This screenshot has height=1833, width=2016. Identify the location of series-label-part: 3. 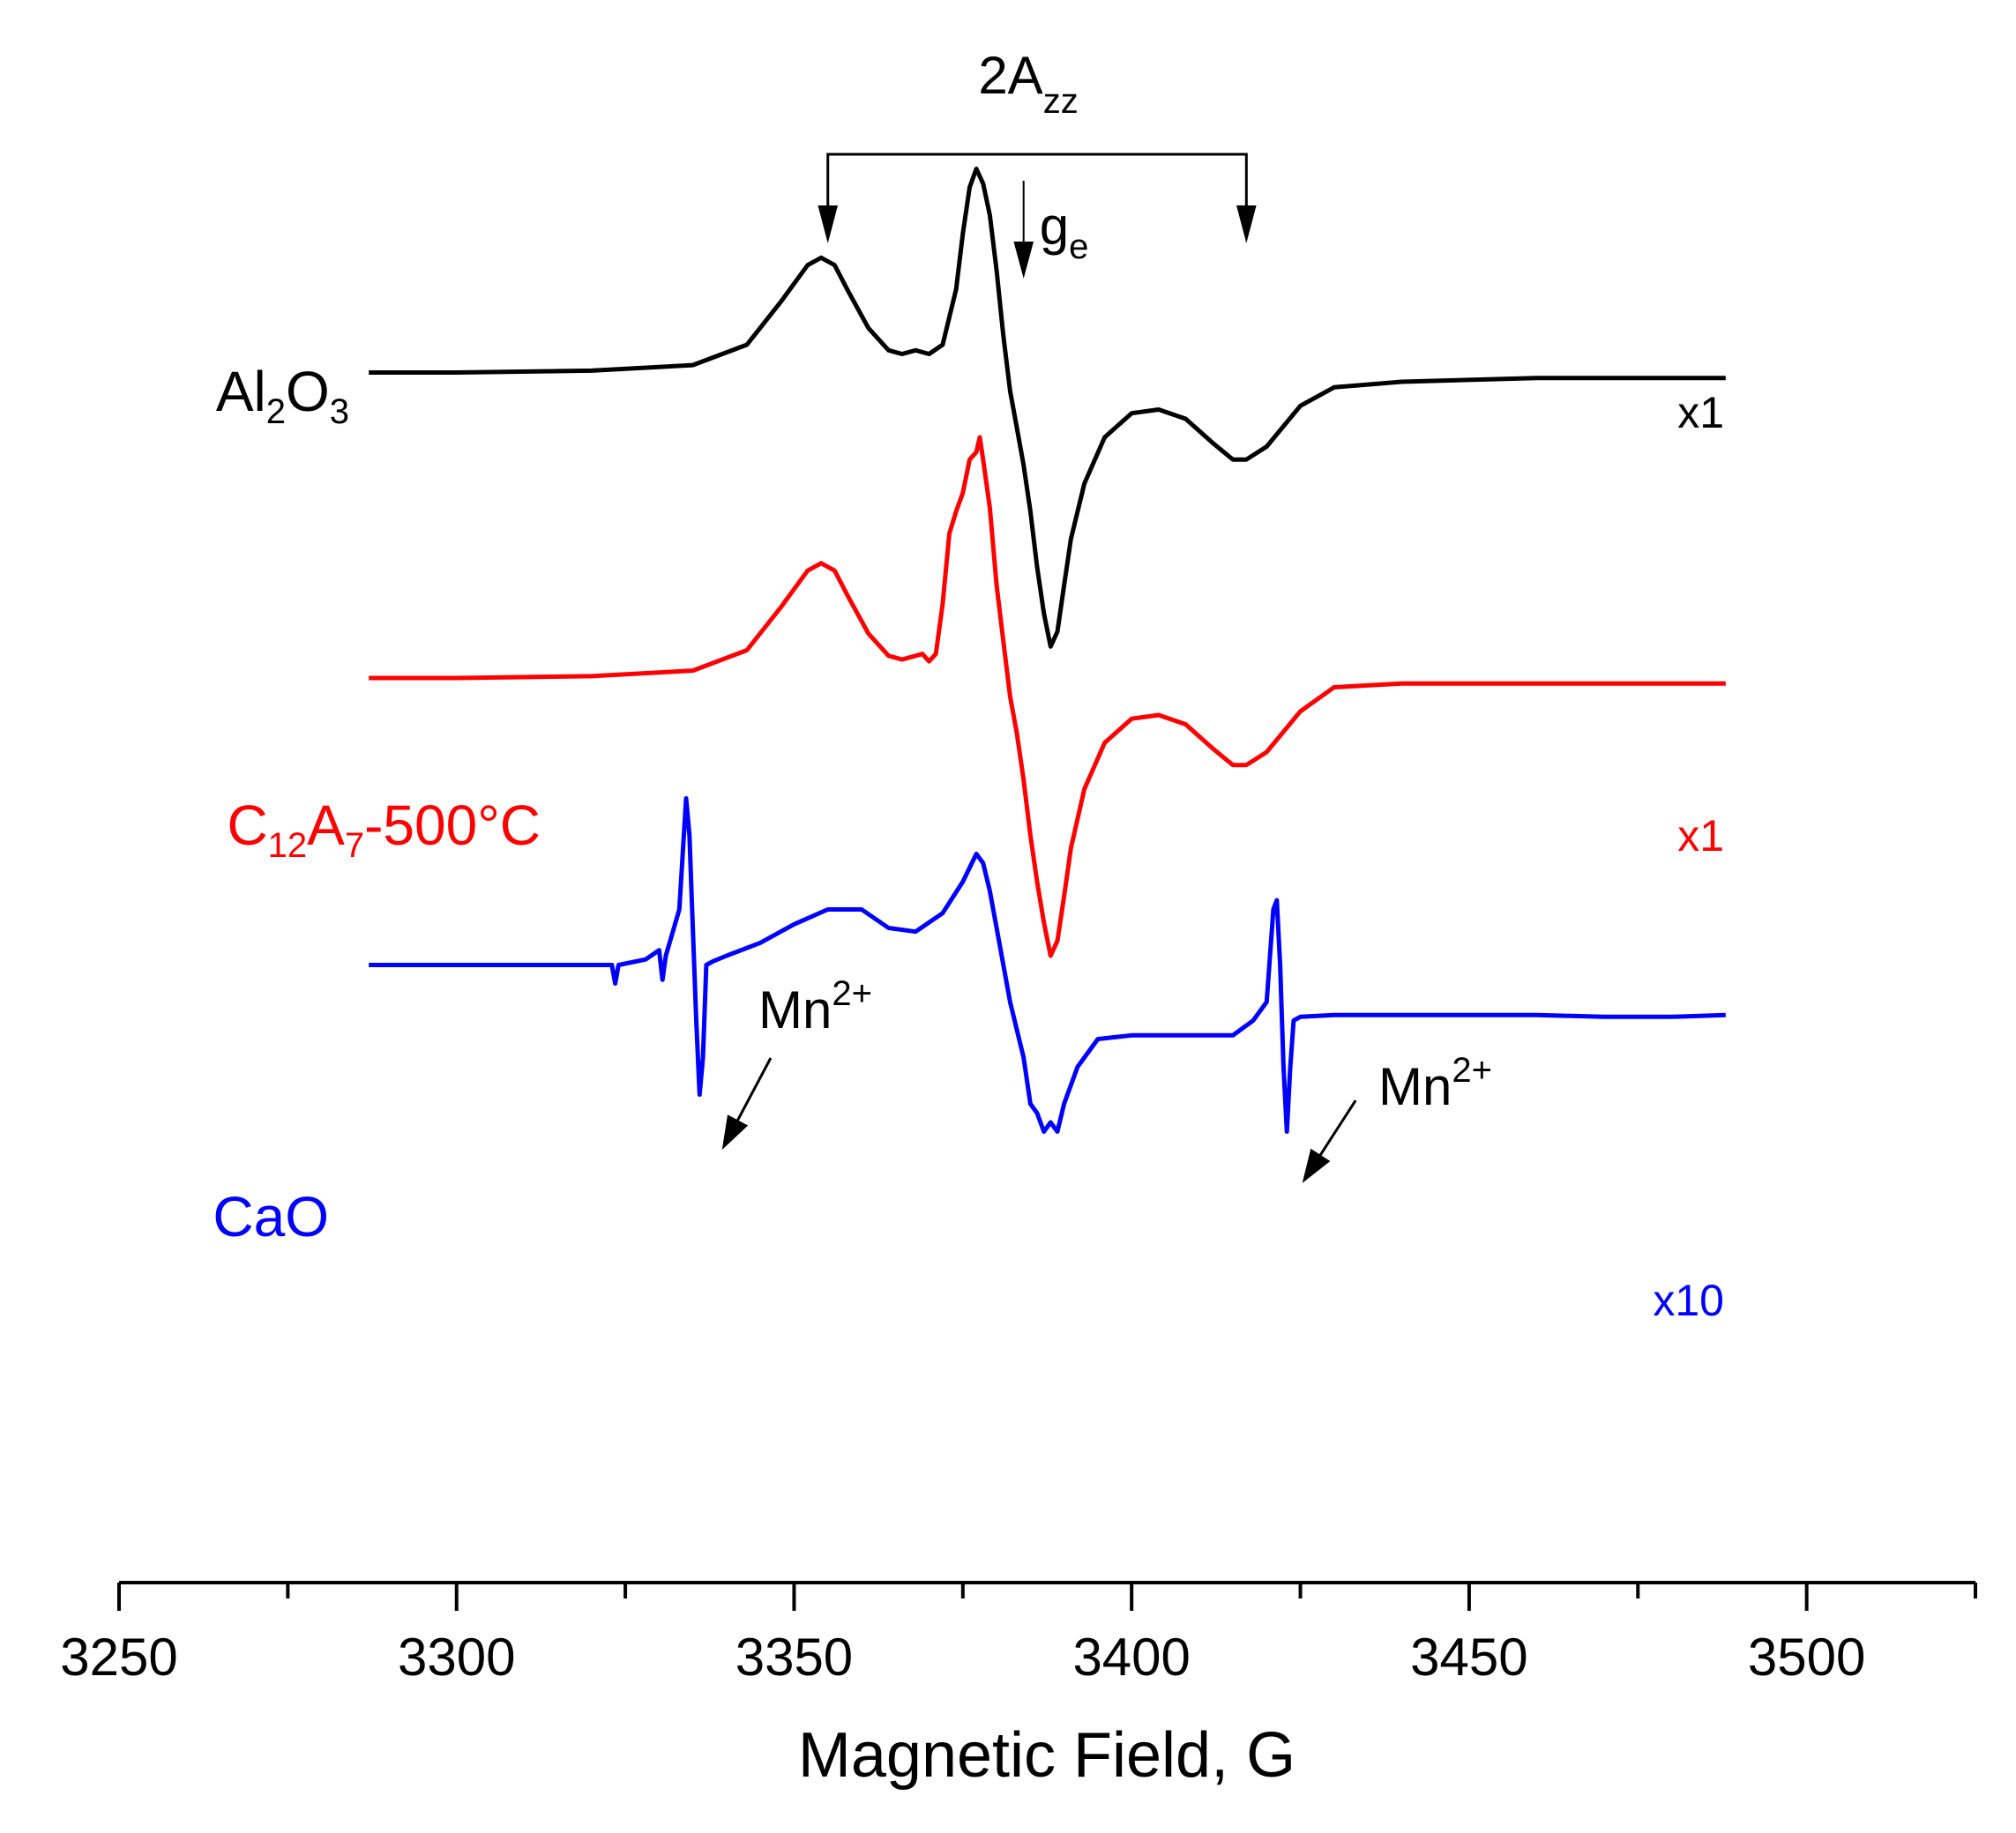
(339, 412).